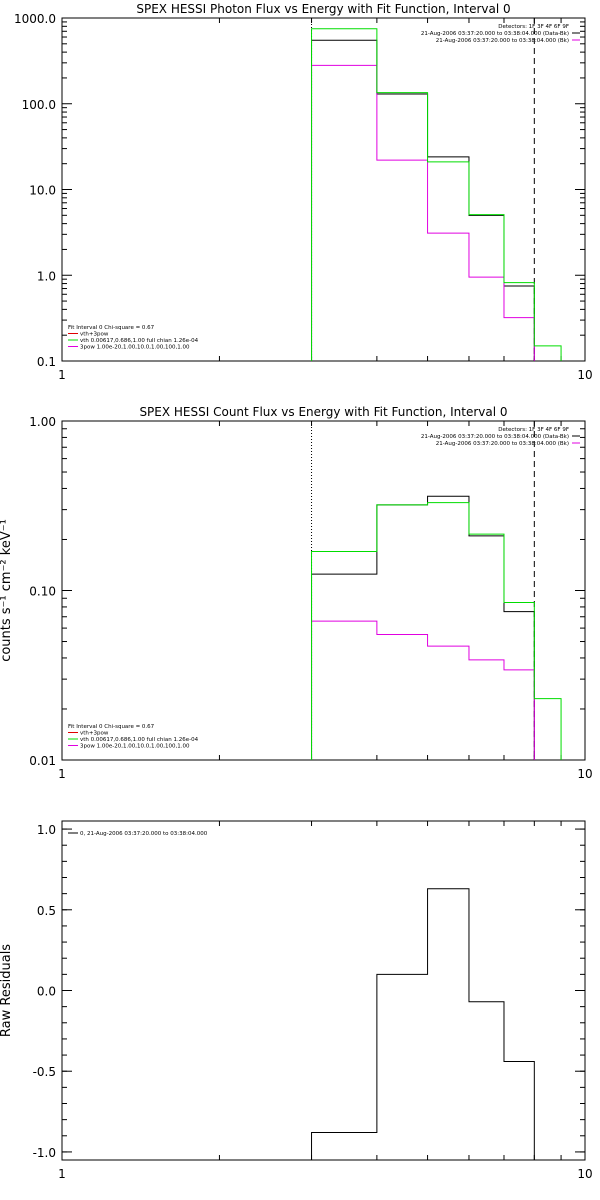 This screenshot has height=1200, width=600. Describe the element at coordinates (42, 761) in the screenshot. I see `y-tick-label: 0.01` at that location.